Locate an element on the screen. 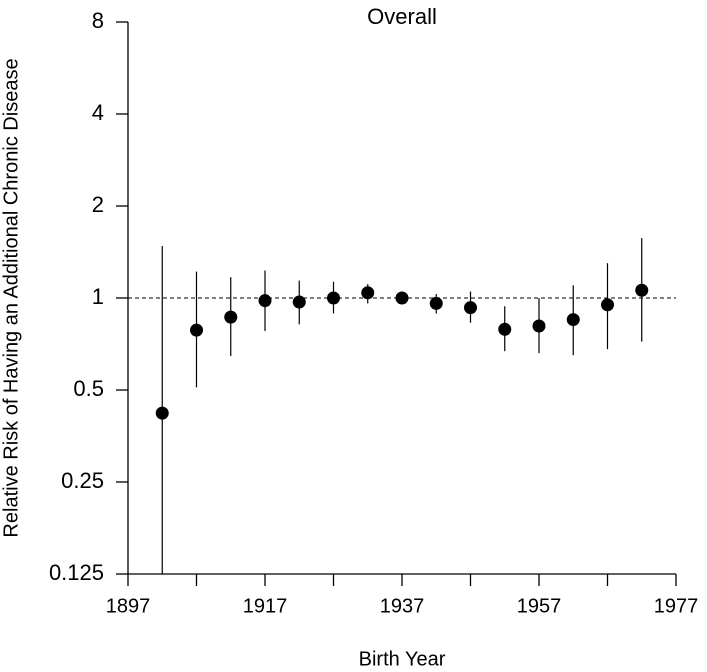 This screenshot has height=672, width=707. x-axis-title: Birth Year is located at coordinates (402, 659).